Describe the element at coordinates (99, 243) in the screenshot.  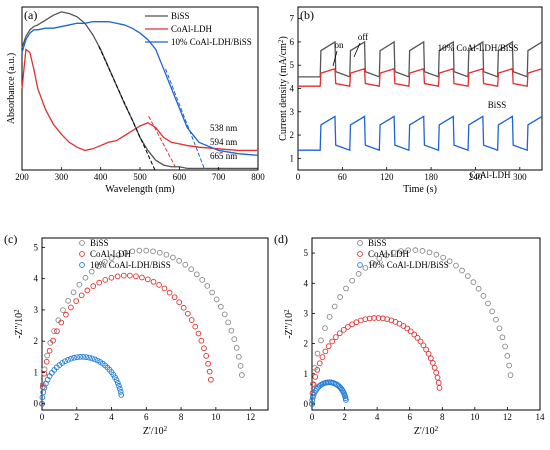
I see `panel-c-legend-label: BiSS` at that location.